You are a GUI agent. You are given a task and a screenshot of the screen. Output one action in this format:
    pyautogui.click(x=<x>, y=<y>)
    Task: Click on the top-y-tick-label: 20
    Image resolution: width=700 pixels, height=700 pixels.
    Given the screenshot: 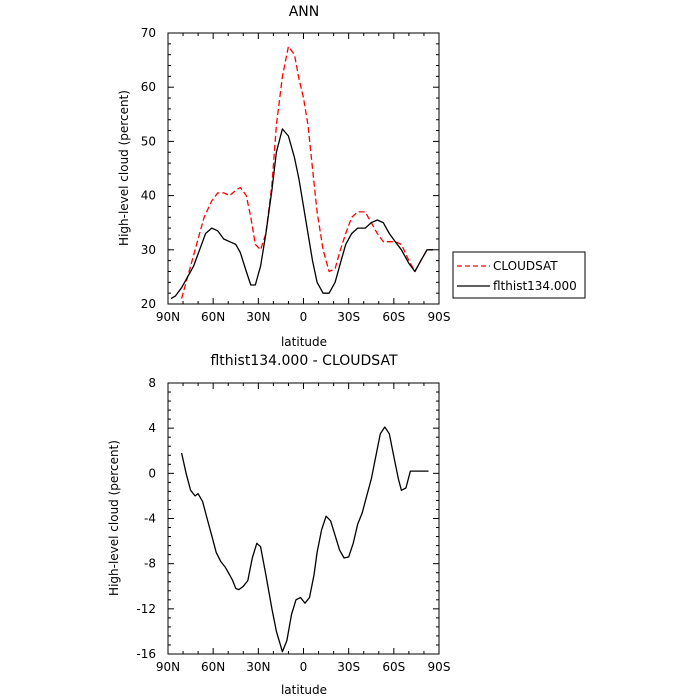 What is the action you would take?
    pyautogui.click(x=148, y=304)
    